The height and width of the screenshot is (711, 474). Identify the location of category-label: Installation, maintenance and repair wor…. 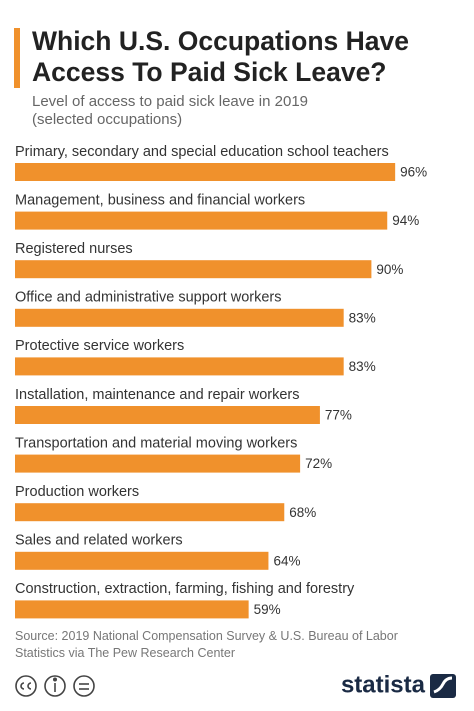
(157, 395).